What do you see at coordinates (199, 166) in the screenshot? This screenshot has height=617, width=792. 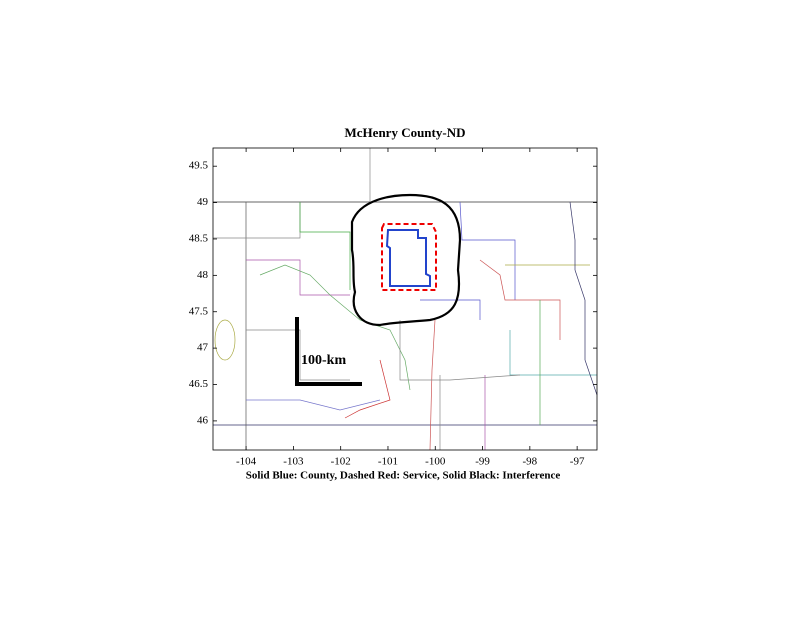 I see `y-tick-label: 49.5` at bounding box center [199, 166].